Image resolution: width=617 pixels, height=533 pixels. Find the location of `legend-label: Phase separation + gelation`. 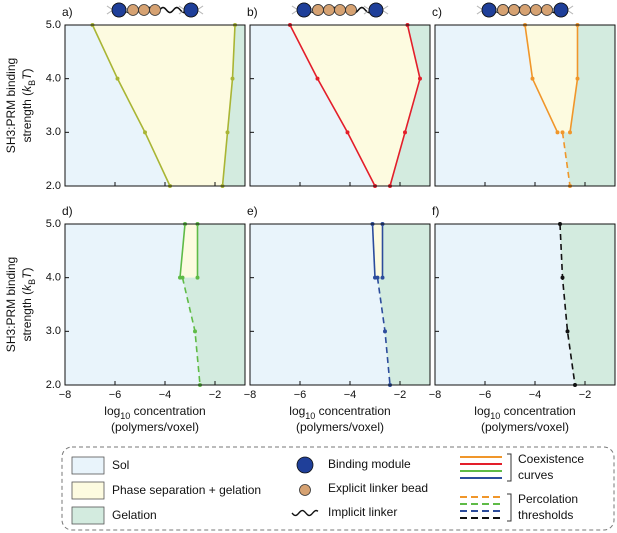

legend-label: Phase separation + gelation is located at coordinates (186, 490).